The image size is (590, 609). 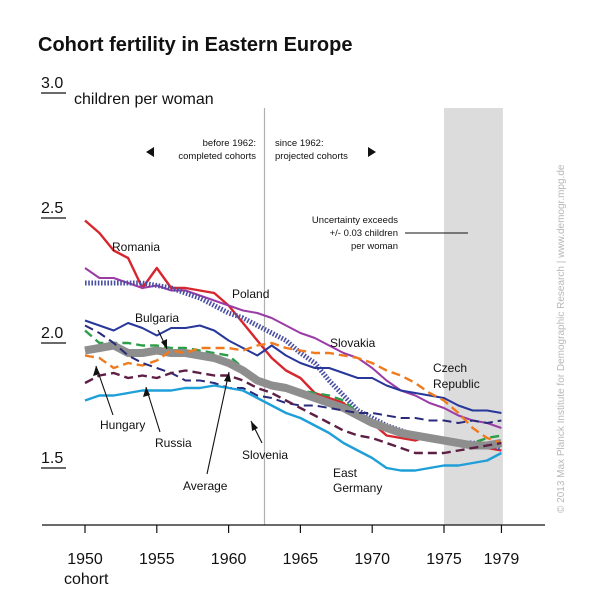 I want to click on series-label-slovenia: Slovenia, so click(x=265, y=455).